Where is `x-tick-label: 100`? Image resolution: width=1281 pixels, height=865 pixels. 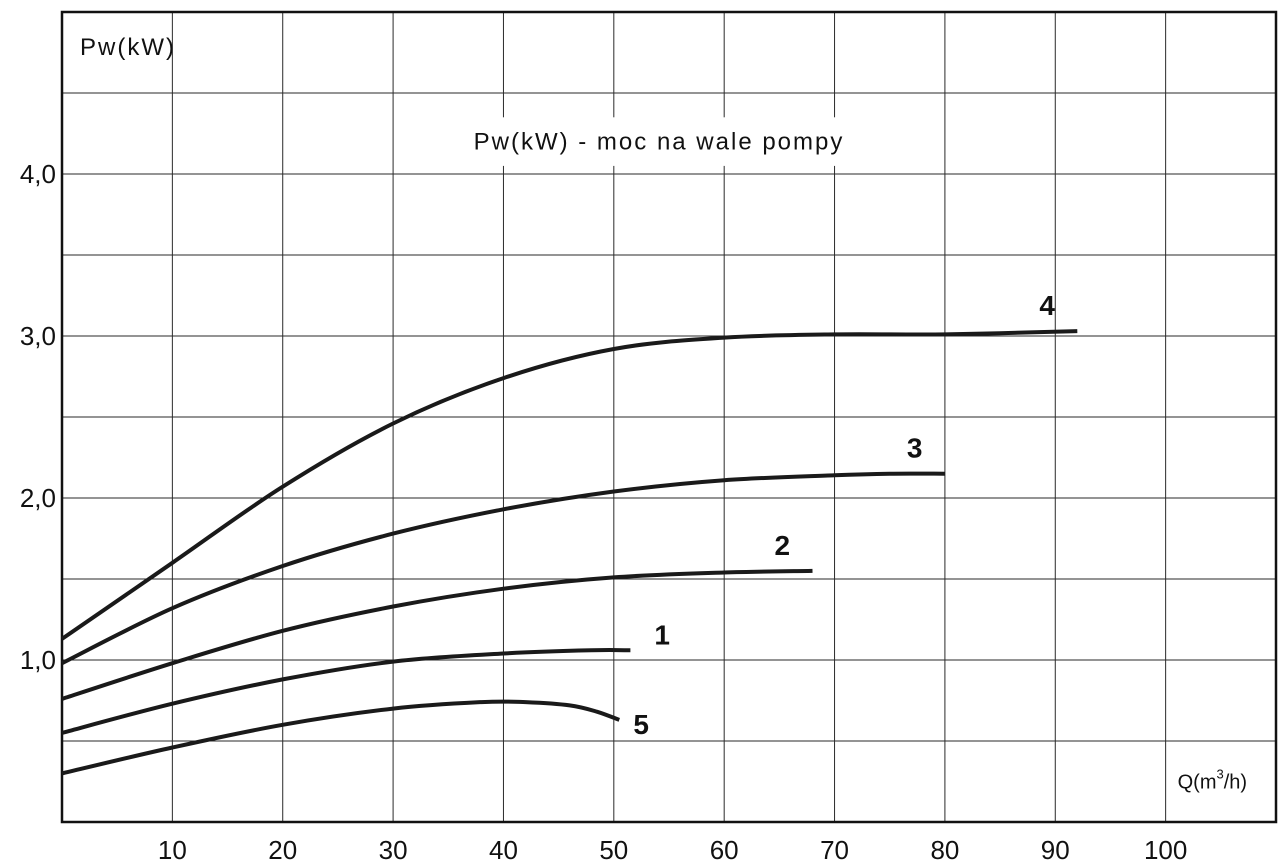 x-tick-label: 100 is located at coordinates (1165, 850).